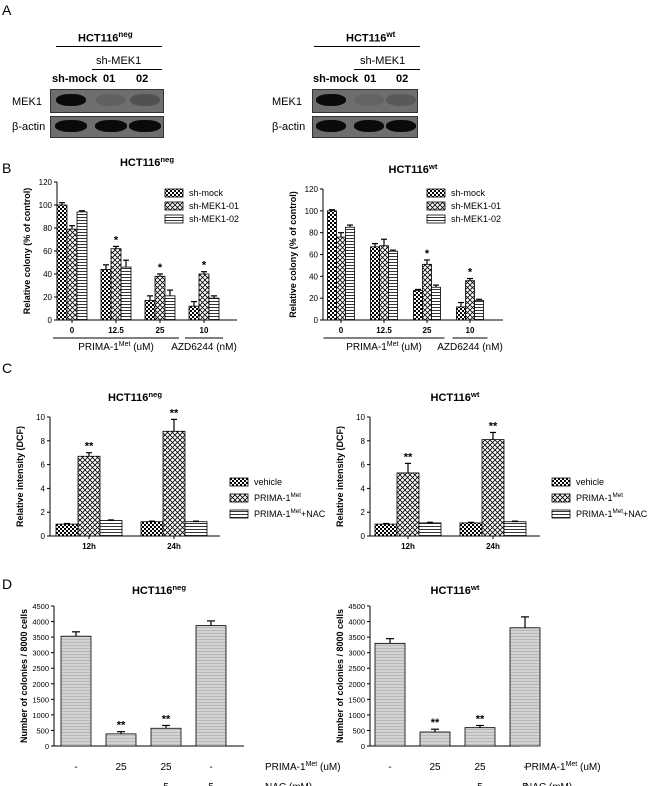  Describe the element at coordinates (455, 397) in the screenshot. I see `chart-title: HCT116wt` at that location.